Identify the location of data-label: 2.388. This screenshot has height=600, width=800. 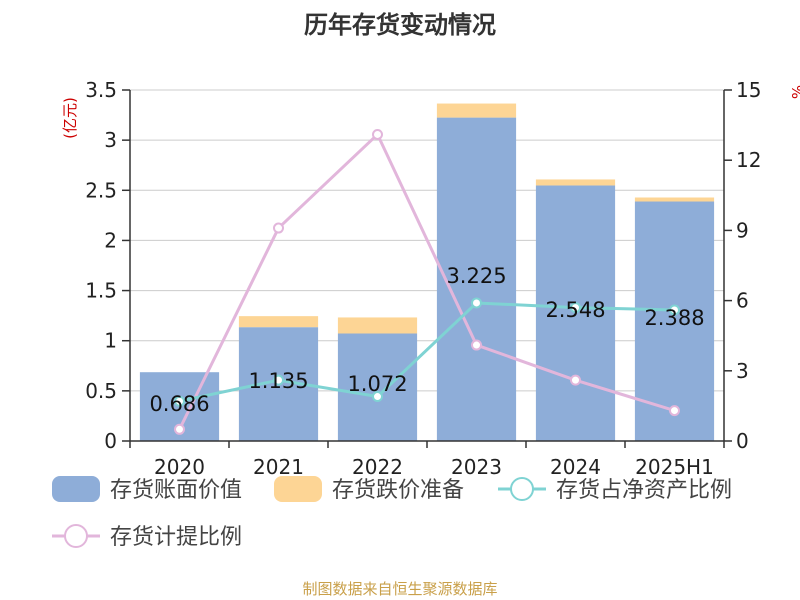
(674, 318).